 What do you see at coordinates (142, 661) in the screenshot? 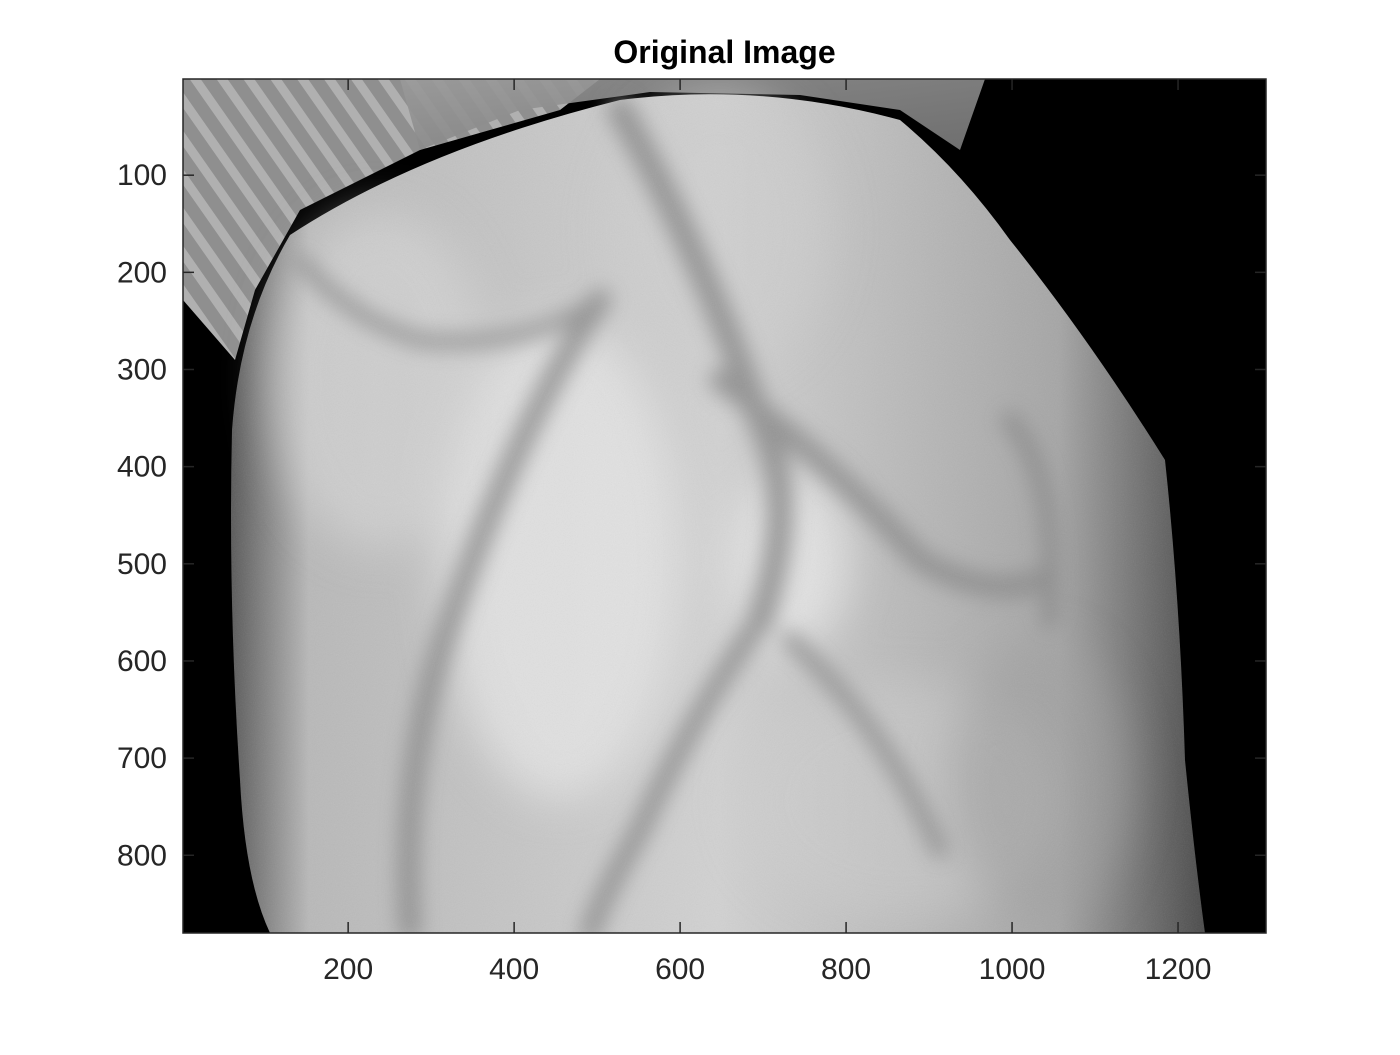
I see `y-tick-label: 600` at bounding box center [142, 661].